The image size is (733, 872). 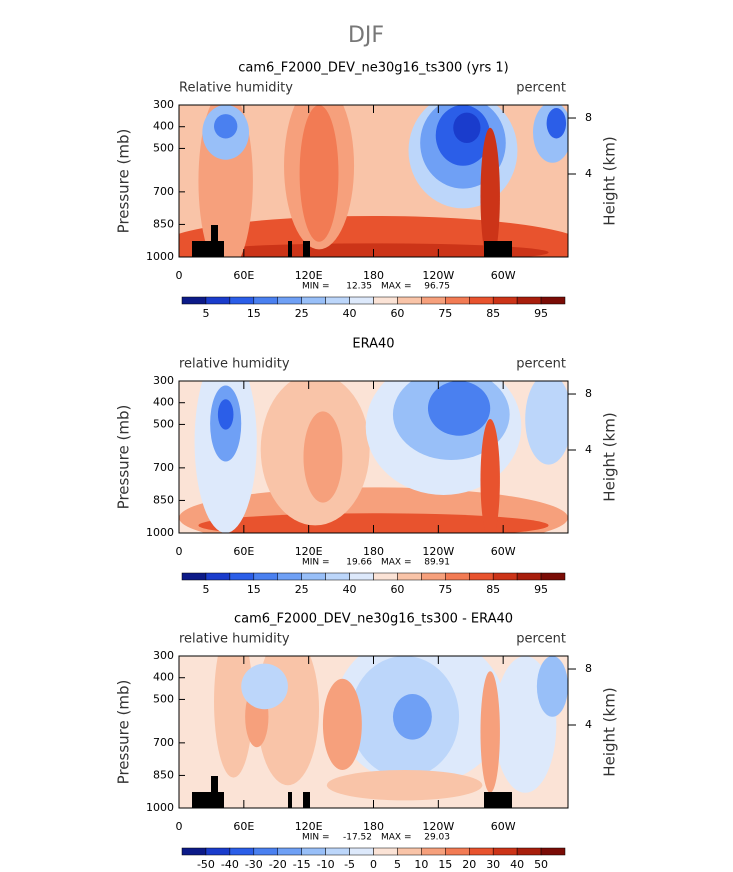 What do you see at coordinates (437, 287) in the screenshot?
I see `max-value: 96.75` at bounding box center [437, 287].